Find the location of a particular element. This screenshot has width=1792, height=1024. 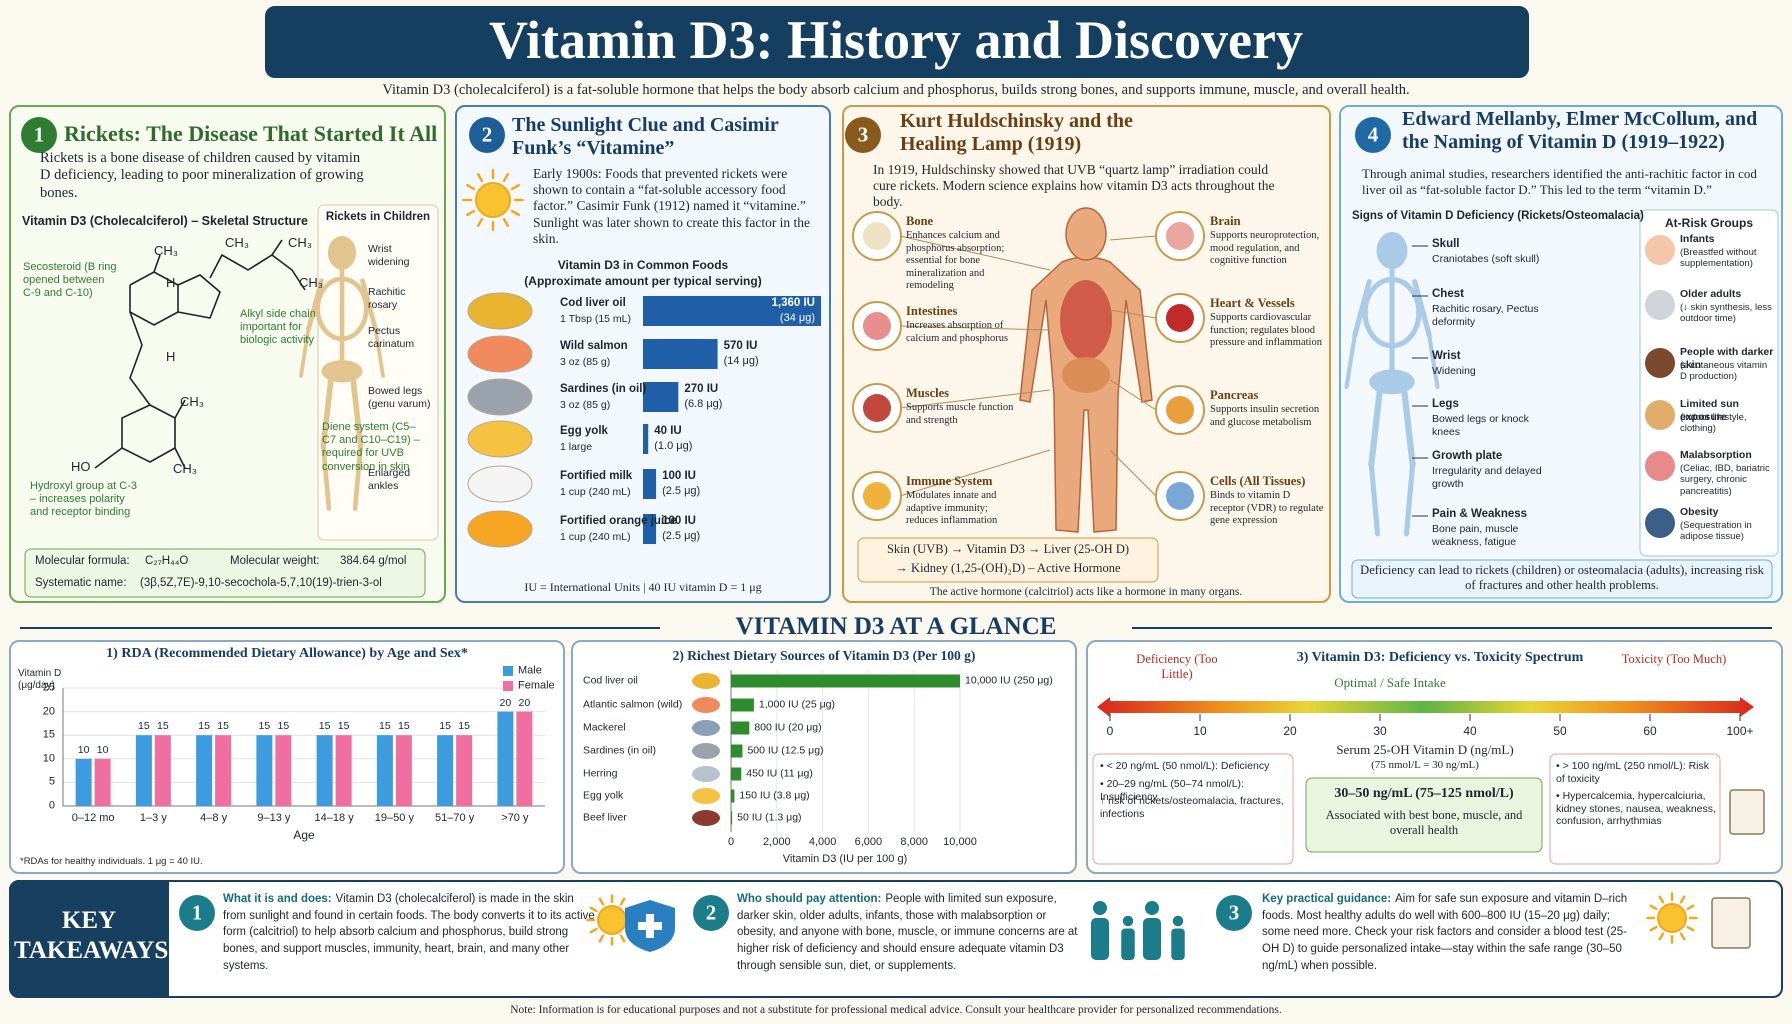

sign-text: Rachitic rosary, Pectus deformity is located at coordinates (1485, 315).